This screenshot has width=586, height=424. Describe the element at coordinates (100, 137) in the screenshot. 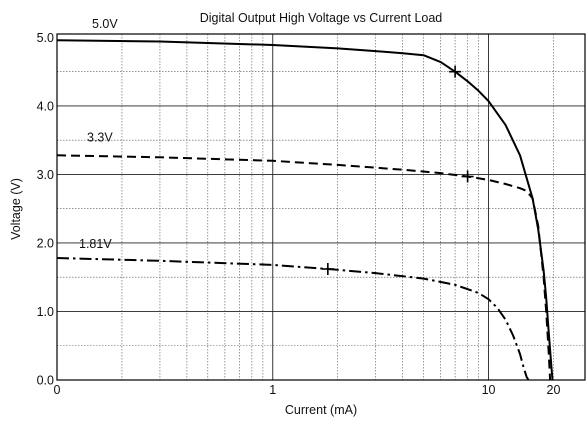

I see `series-label-2: 3.3V` at that location.